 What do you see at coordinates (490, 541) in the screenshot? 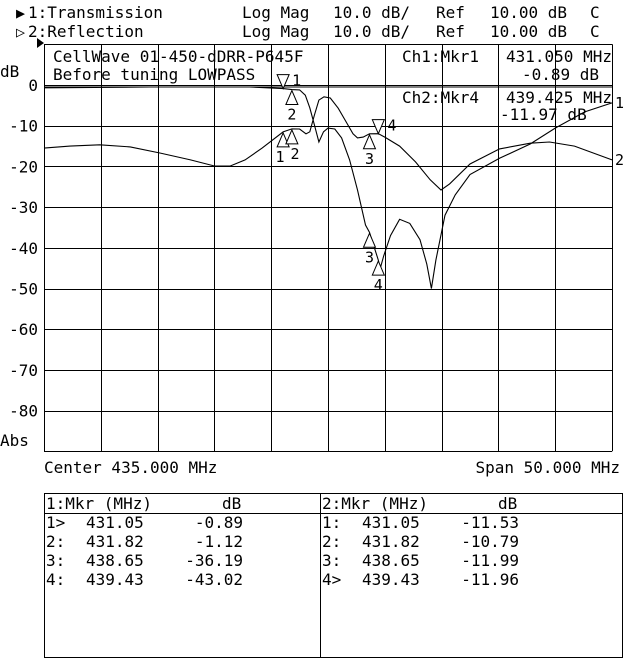
I see `marker-value: -10.79` at bounding box center [490, 541].